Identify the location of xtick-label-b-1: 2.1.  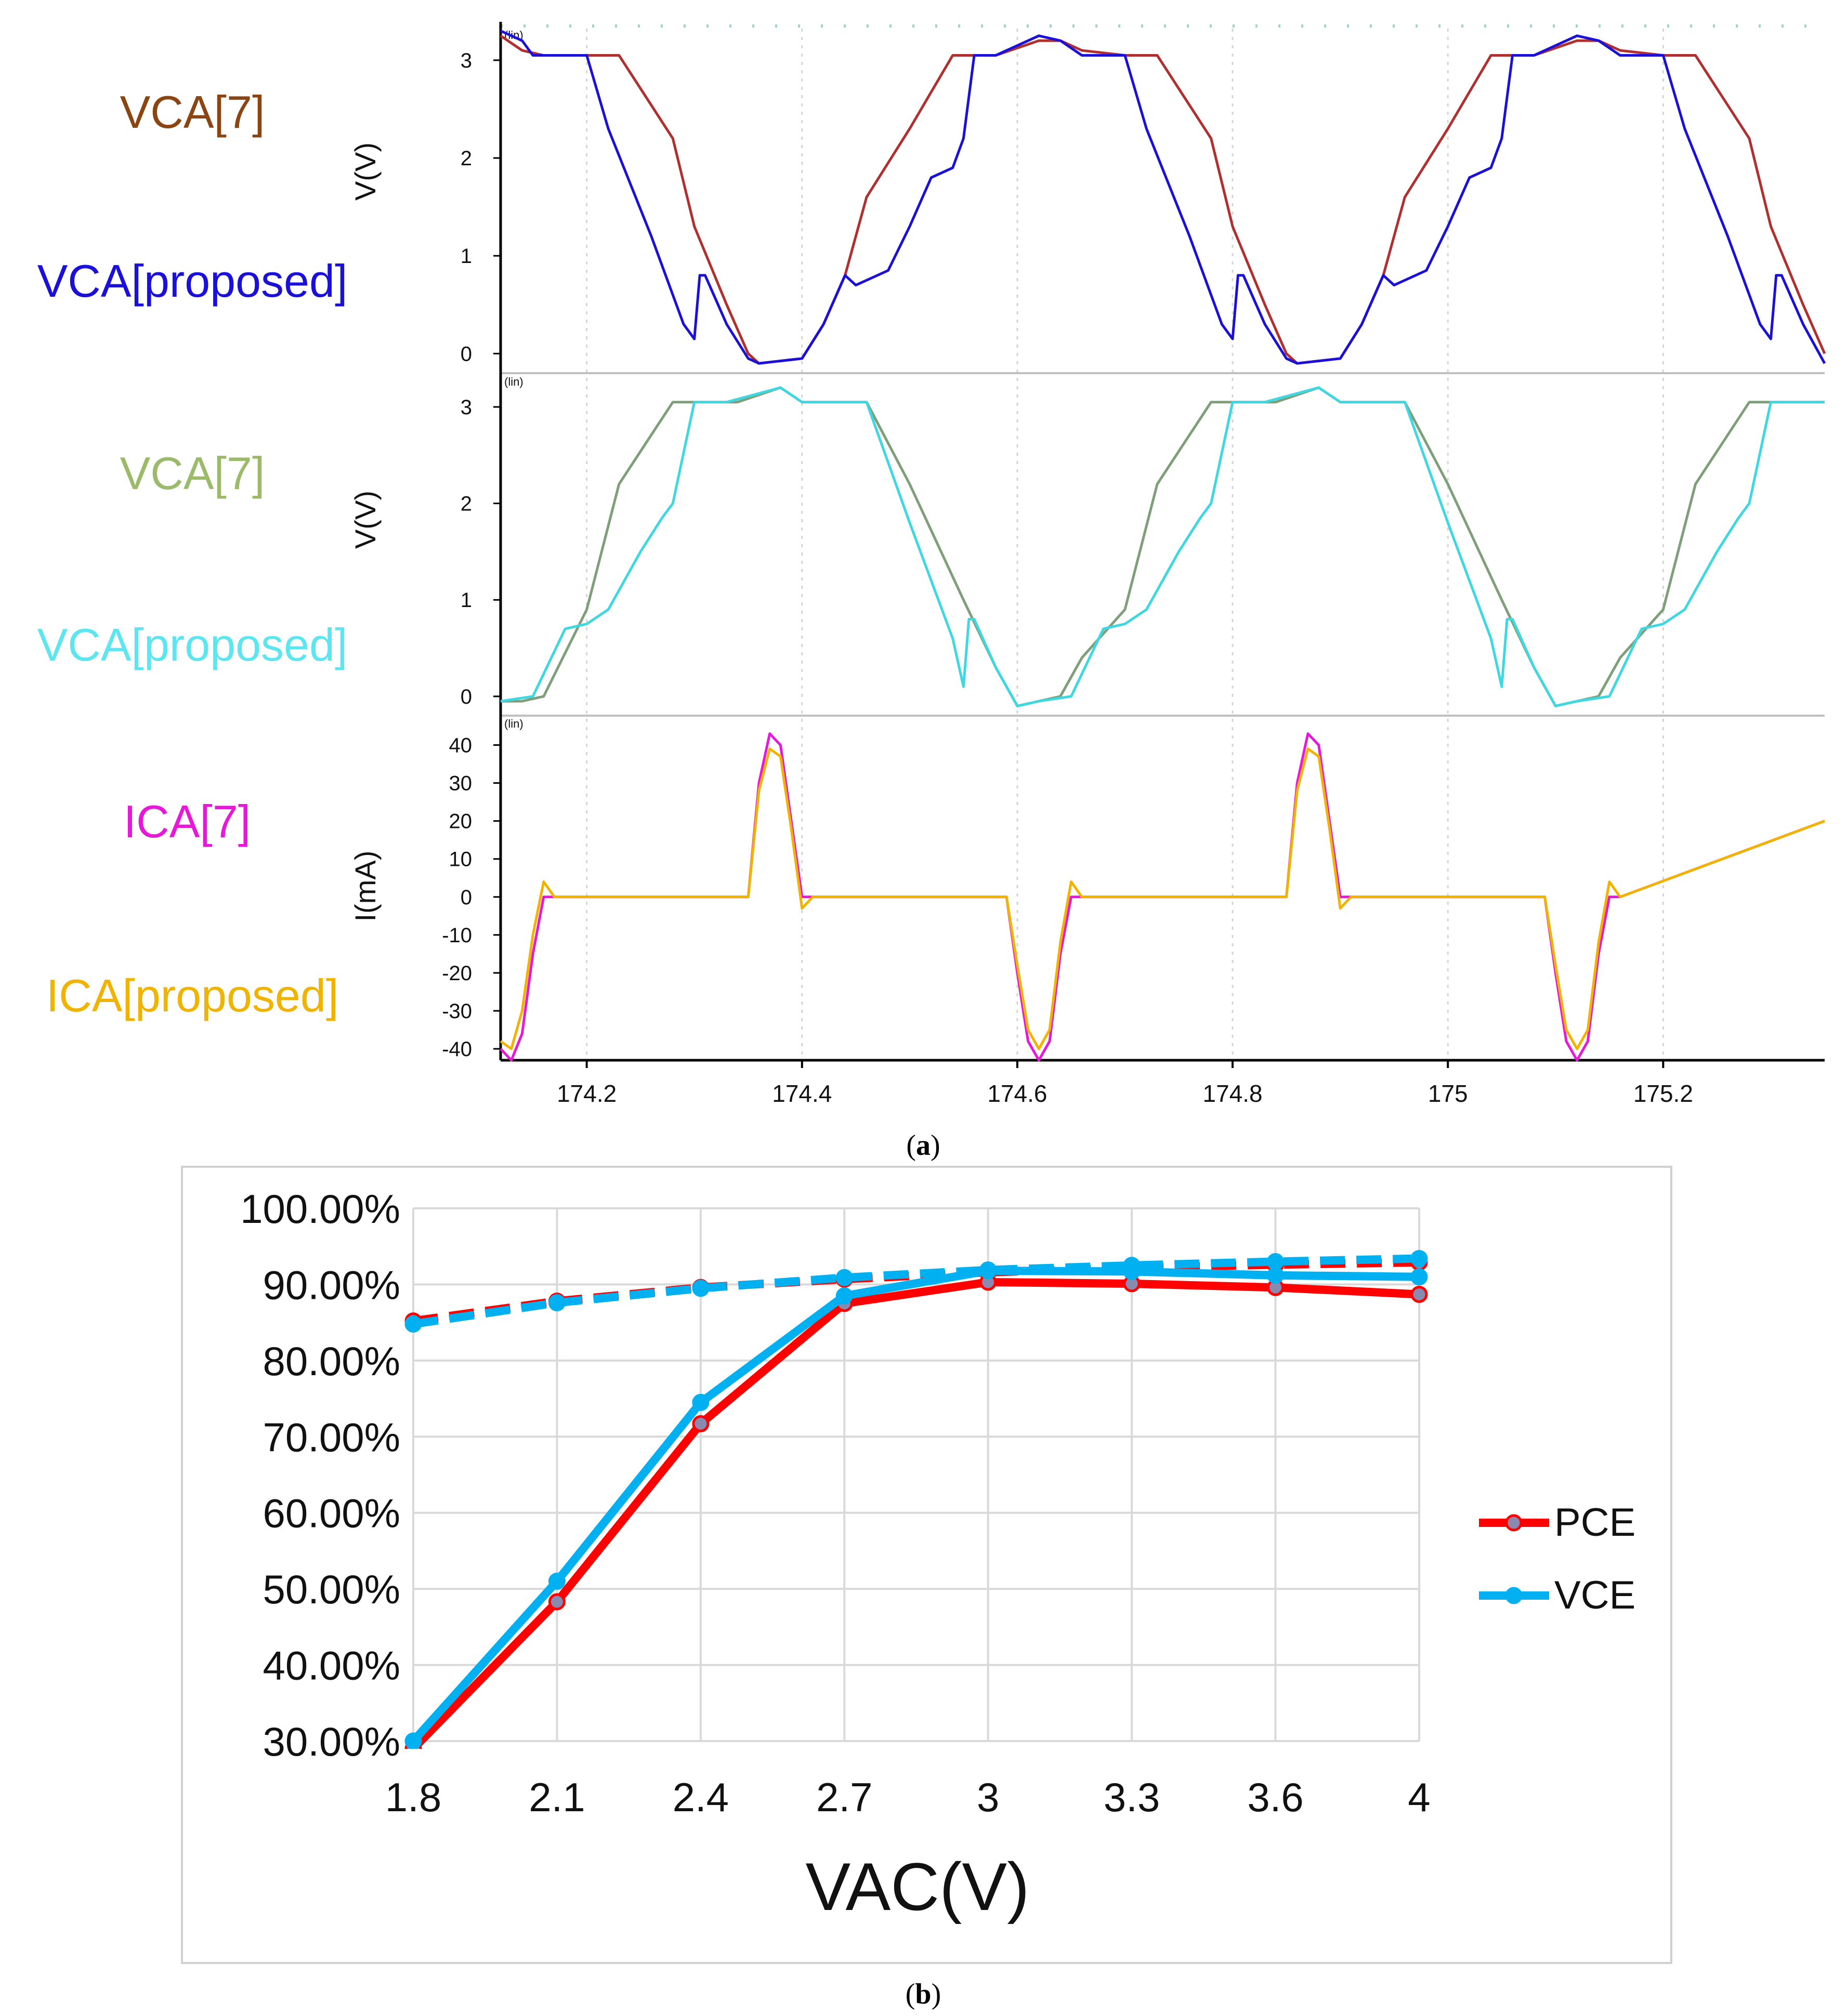
(557, 1797).